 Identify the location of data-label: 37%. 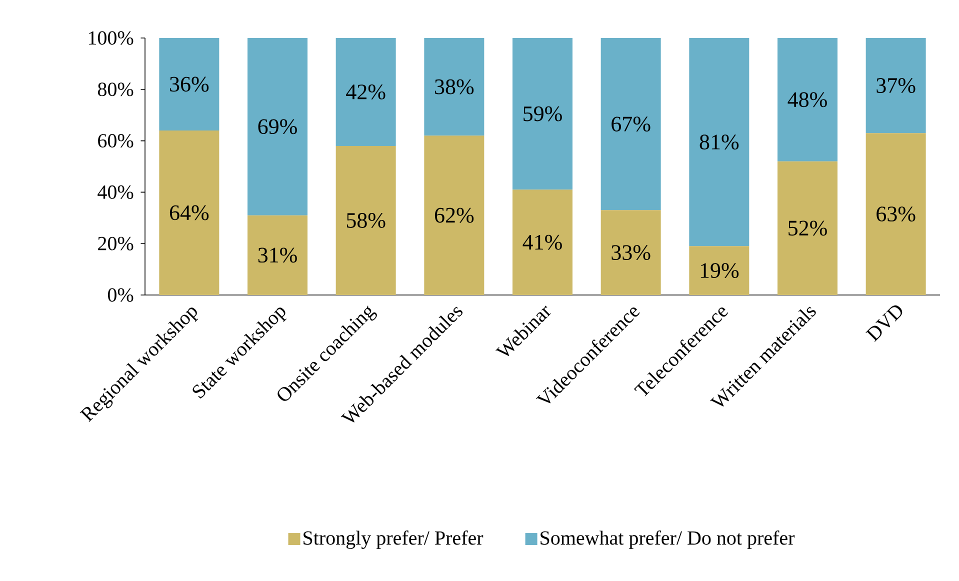
(896, 85).